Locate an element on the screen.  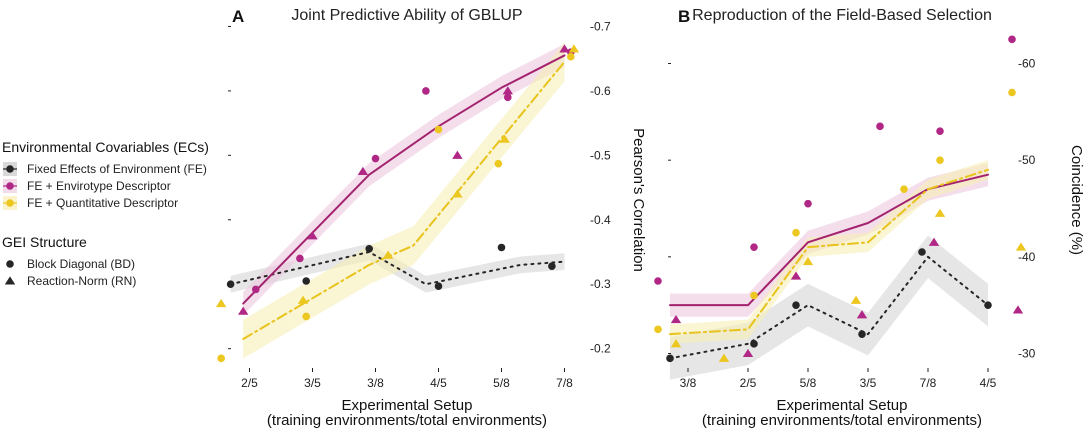
panel-b-ylabel: Coincidence (%) is located at coordinates (1076, 200).